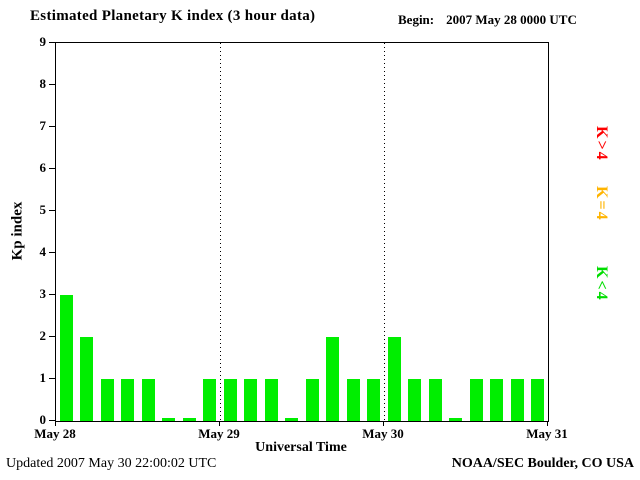  Describe the element at coordinates (55, 433) in the screenshot. I see `x-tick-label: May 28` at that location.